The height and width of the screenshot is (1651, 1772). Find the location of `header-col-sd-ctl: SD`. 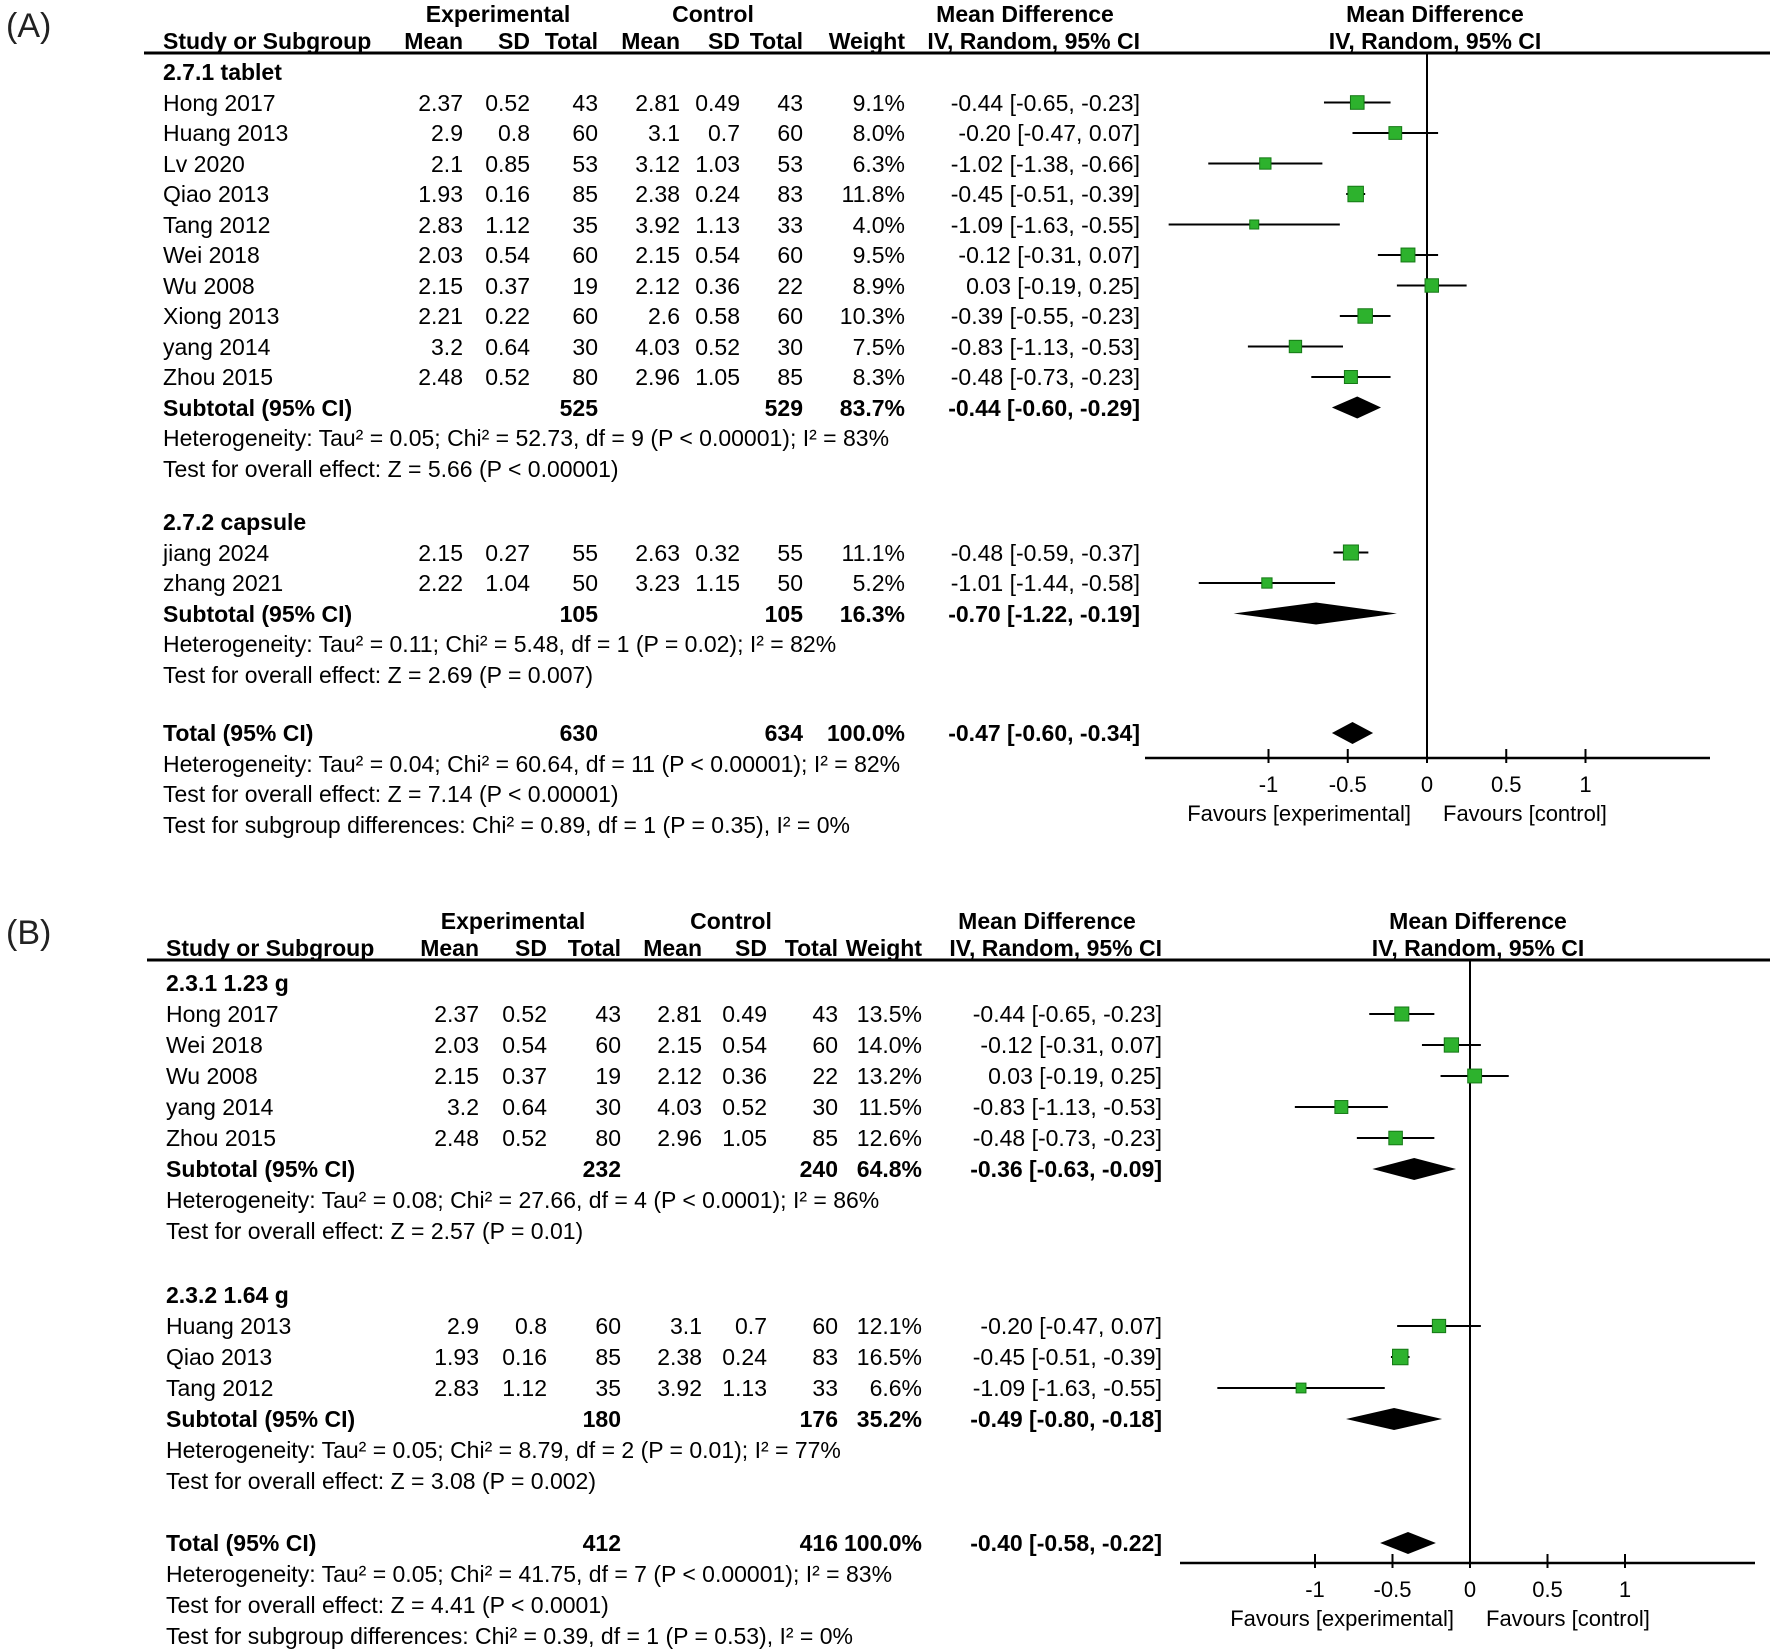

header-col-sd-ctl: SD is located at coordinates (724, 41).